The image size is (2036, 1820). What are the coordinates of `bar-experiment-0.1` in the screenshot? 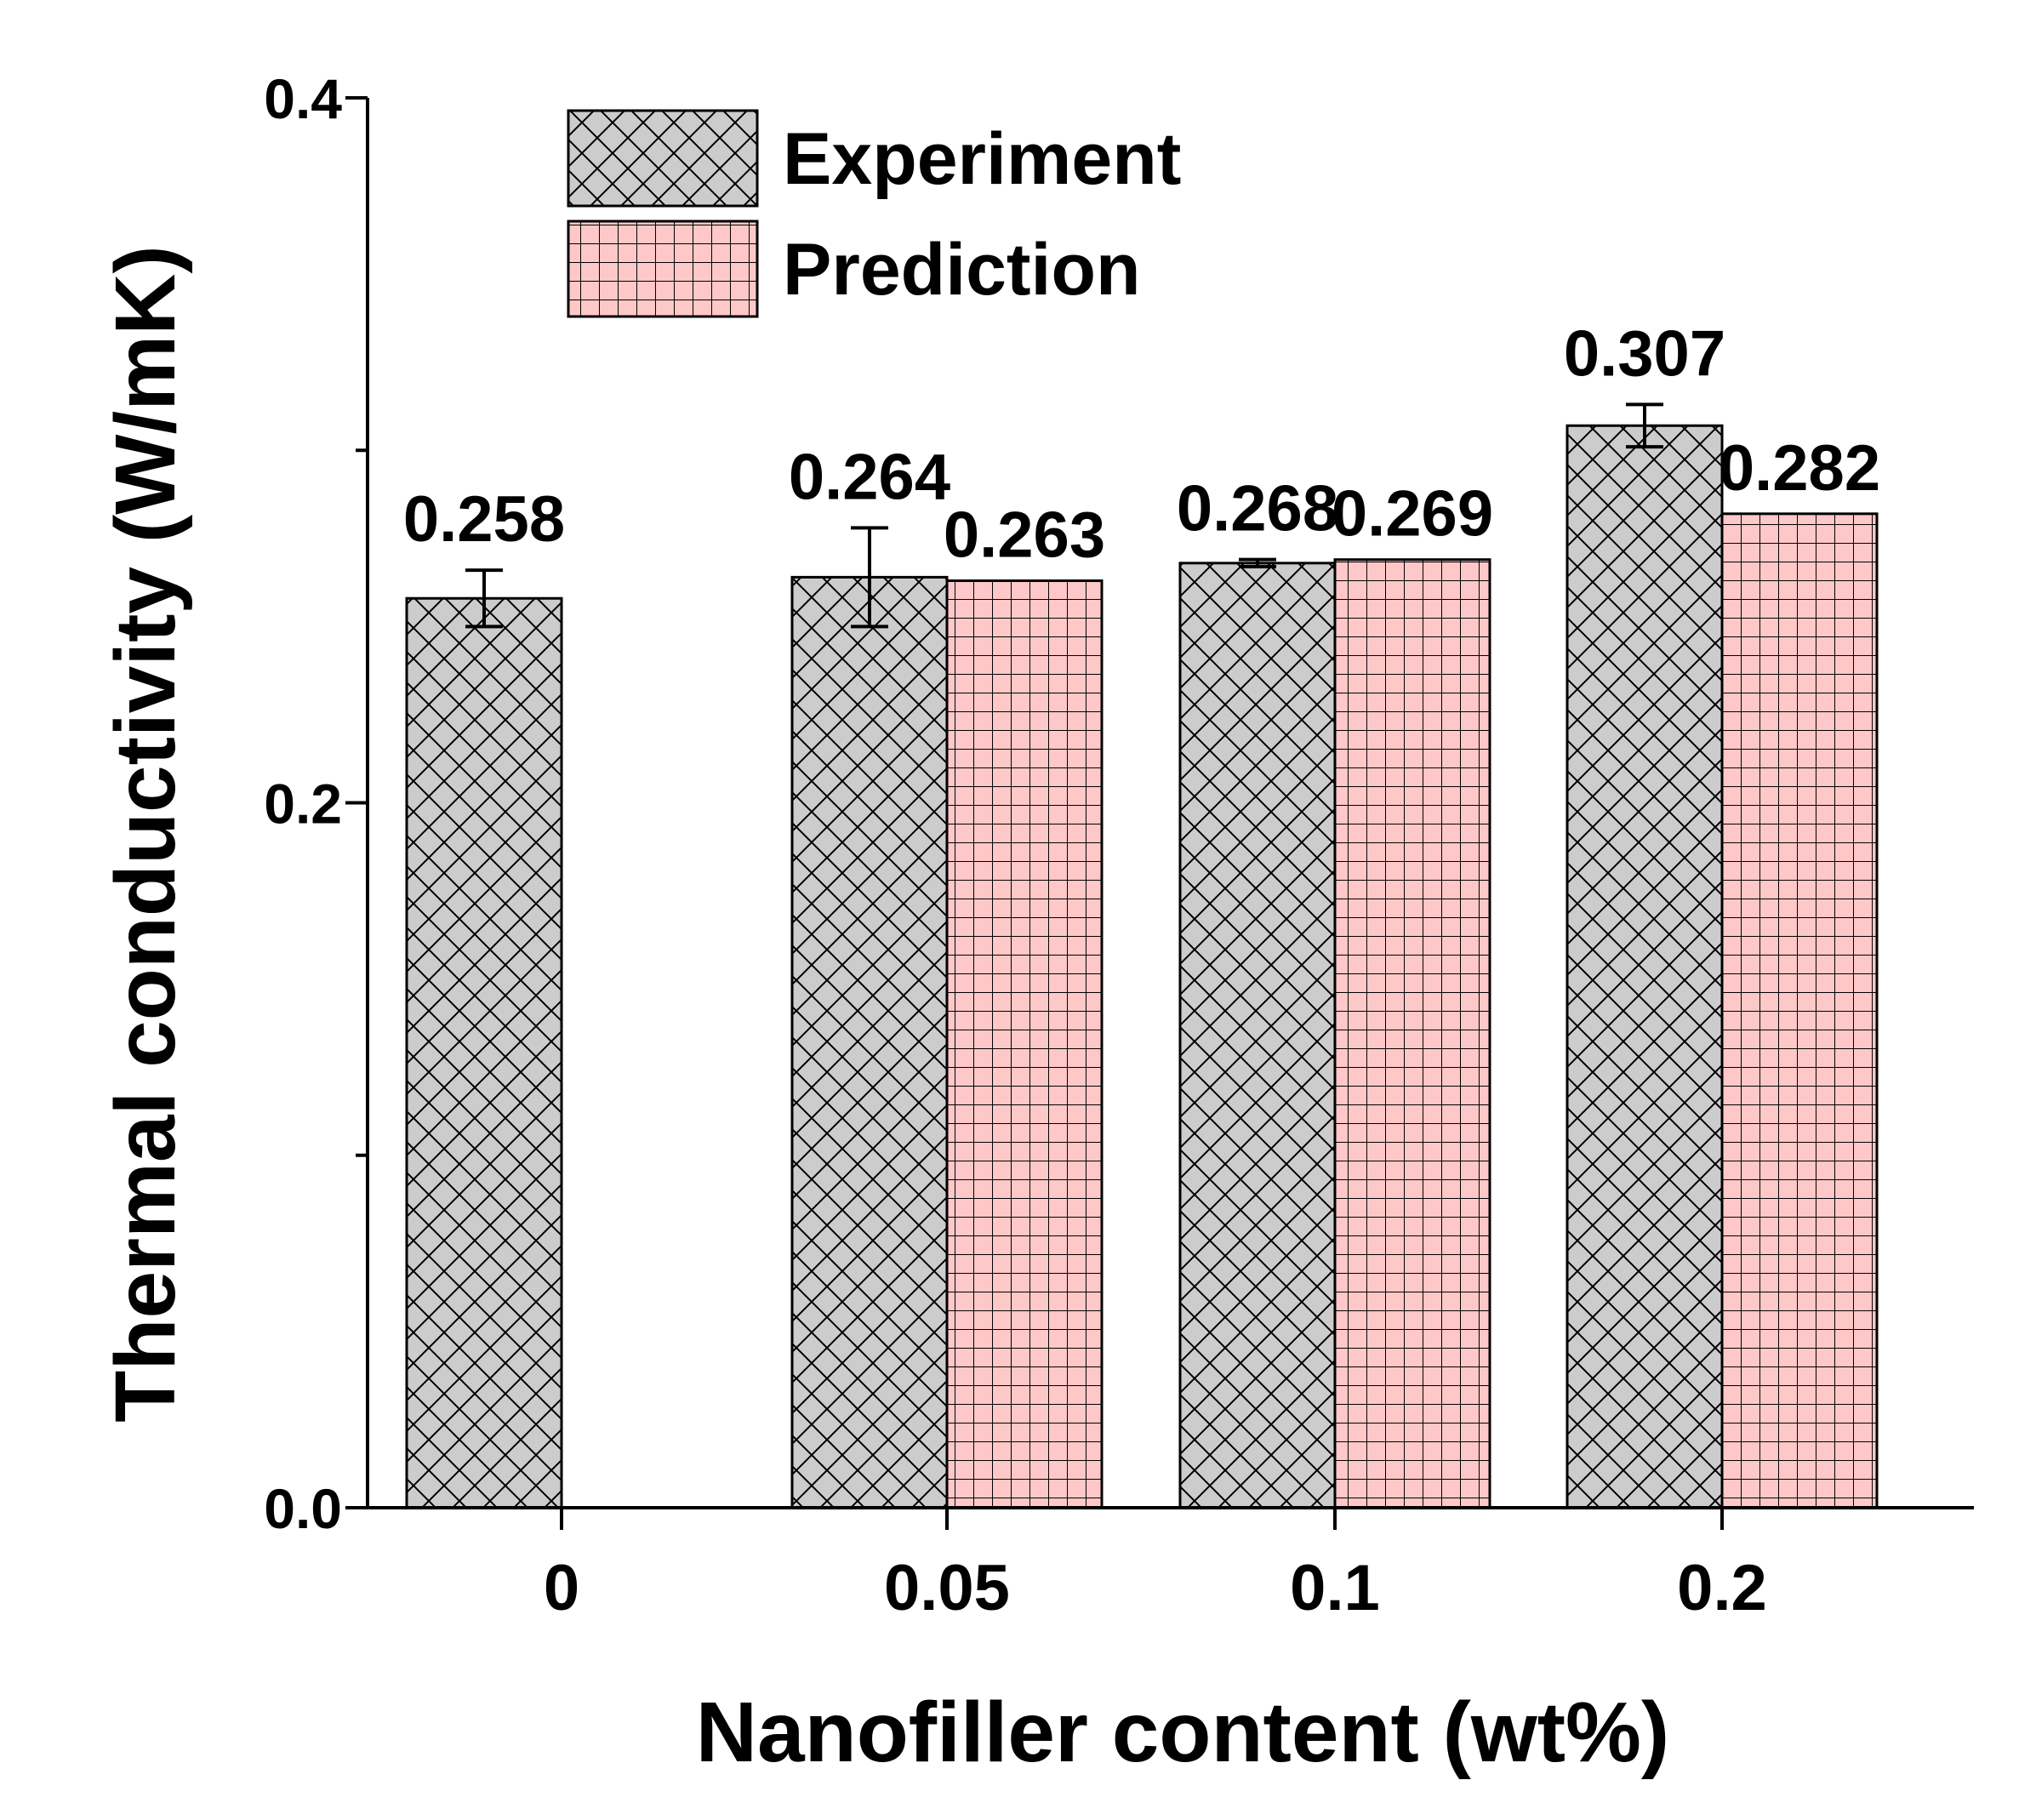 It's located at (1257, 1035).